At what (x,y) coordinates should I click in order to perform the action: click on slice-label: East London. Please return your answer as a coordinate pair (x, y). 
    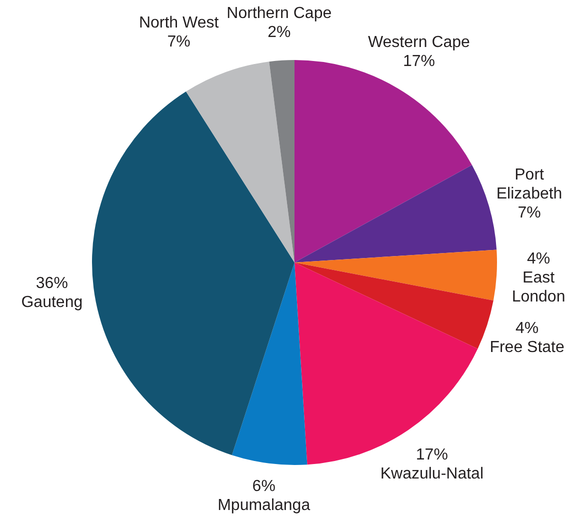
    Looking at the image, I should click on (539, 287).